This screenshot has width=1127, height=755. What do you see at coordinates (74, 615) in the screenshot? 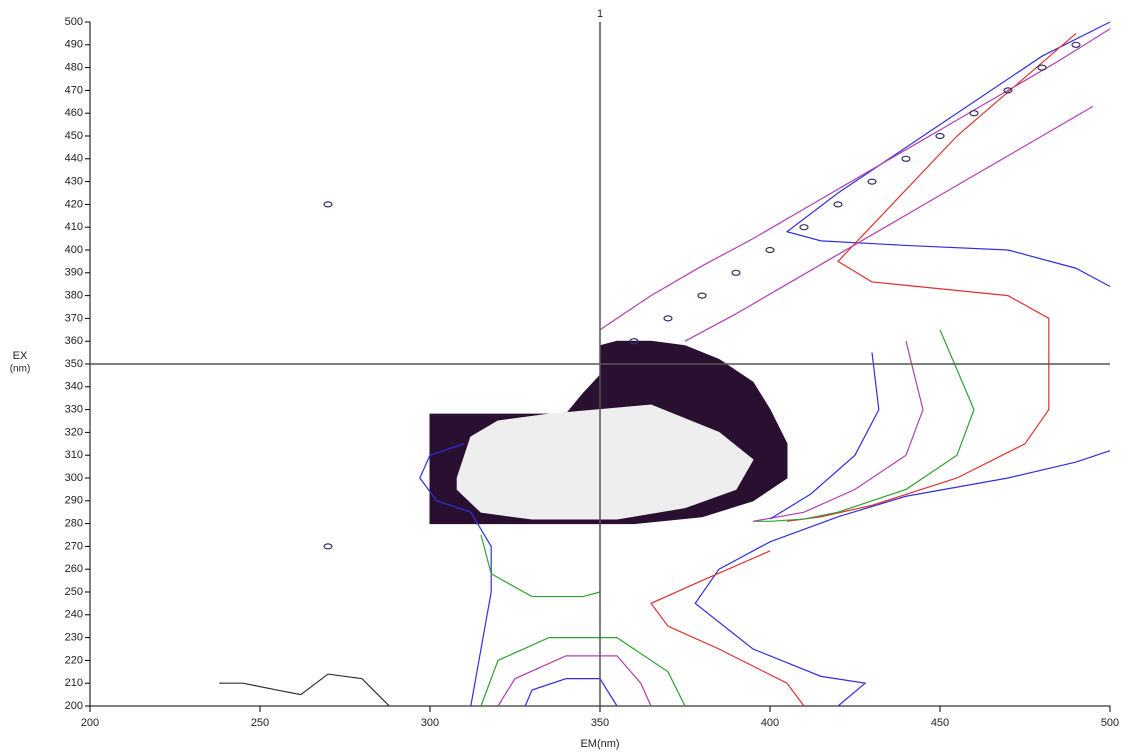
I see `y-tick-label: 240` at bounding box center [74, 615].